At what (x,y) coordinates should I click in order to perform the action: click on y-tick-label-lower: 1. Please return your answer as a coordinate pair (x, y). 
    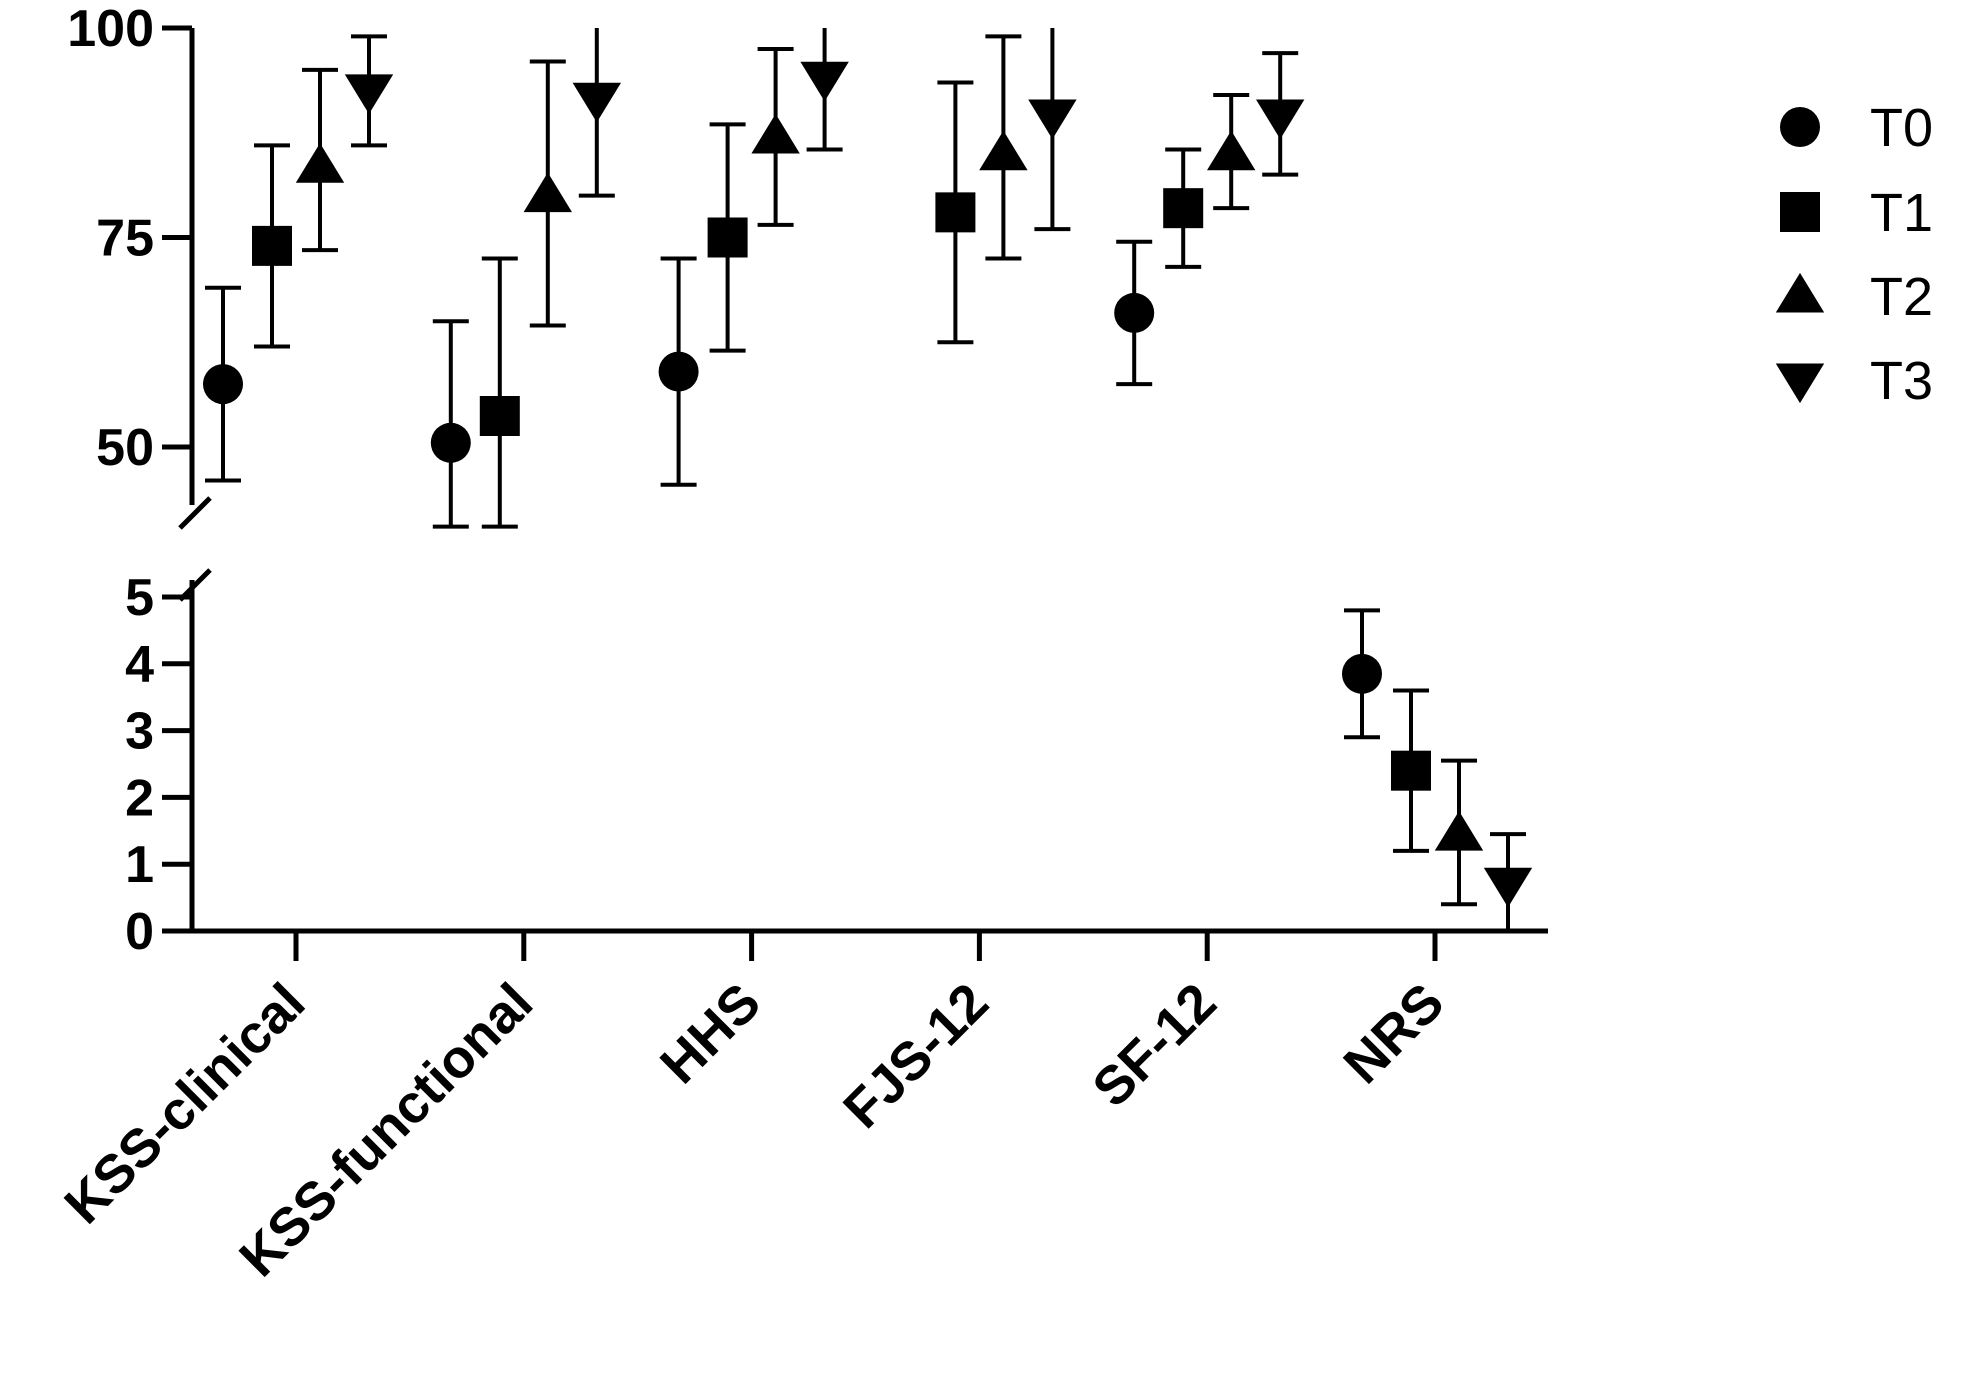
    Looking at the image, I should click on (139, 865).